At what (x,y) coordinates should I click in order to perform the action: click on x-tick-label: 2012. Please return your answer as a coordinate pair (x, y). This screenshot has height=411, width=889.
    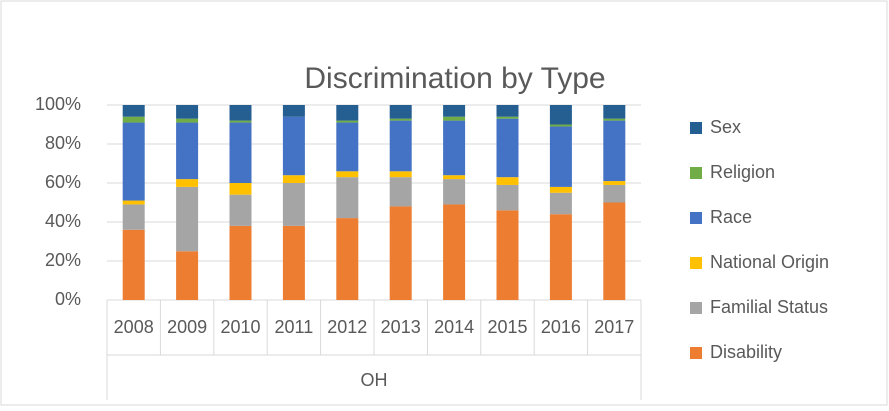
    Looking at the image, I should click on (347, 327).